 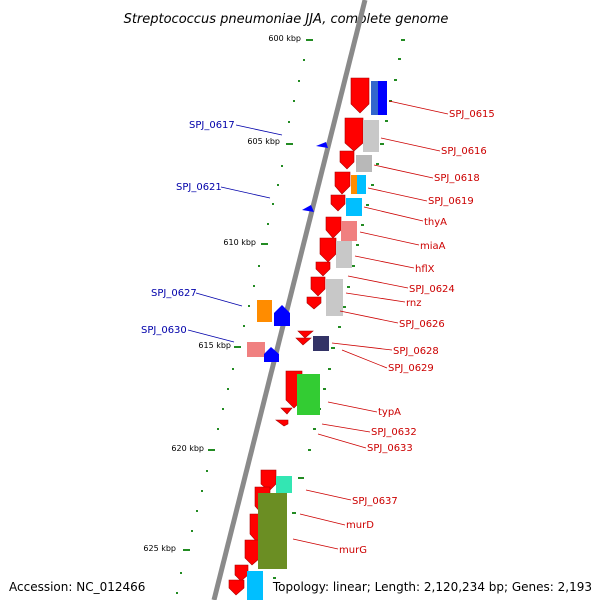 I want to click on gene-label: SPJ_0621, so click(x=199, y=187).